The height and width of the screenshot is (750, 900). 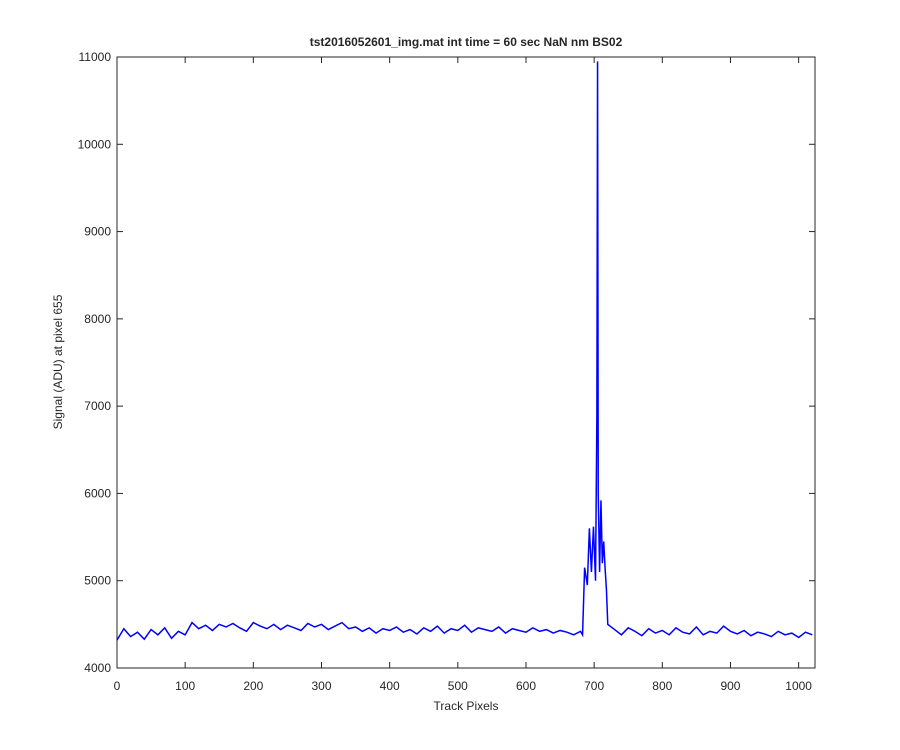 What do you see at coordinates (117, 686) in the screenshot?
I see `x-tick-label: 0` at bounding box center [117, 686].